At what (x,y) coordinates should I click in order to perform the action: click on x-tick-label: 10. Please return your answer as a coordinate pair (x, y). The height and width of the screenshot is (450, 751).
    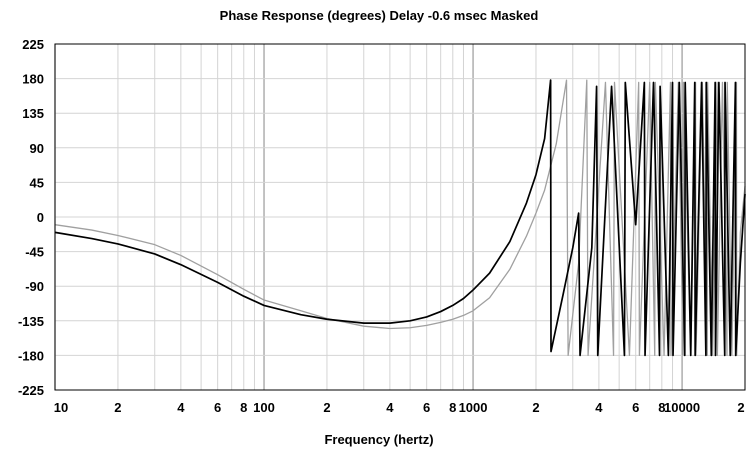
    Looking at the image, I should click on (61, 407).